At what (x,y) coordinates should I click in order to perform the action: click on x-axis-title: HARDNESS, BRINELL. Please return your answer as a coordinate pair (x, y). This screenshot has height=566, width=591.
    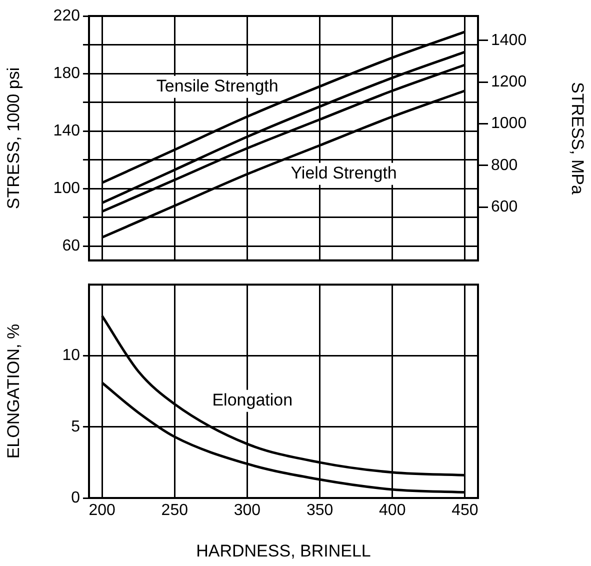
    Looking at the image, I should click on (283, 550).